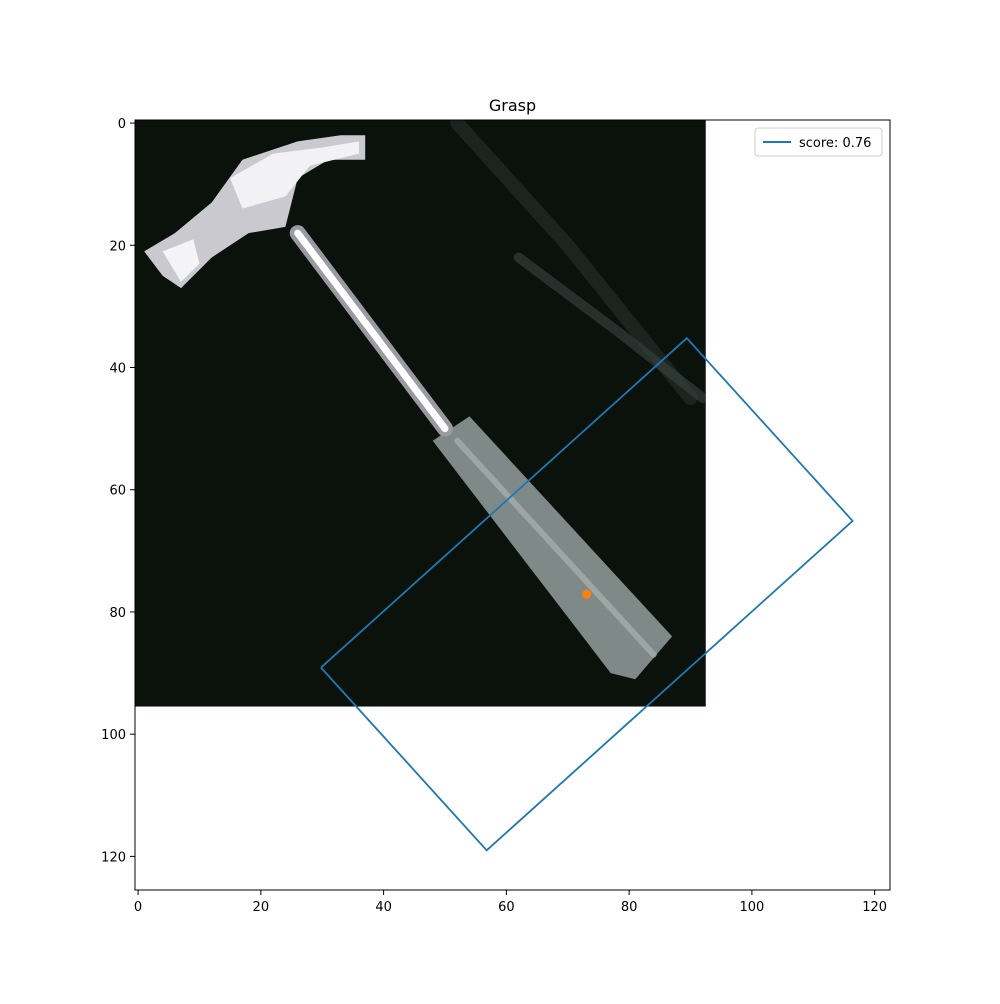 The width and height of the screenshot is (1000, 1004). Describe the element at coordinates (117, 246) in the screenshot. I see `y-tick-label: 20` at that location.